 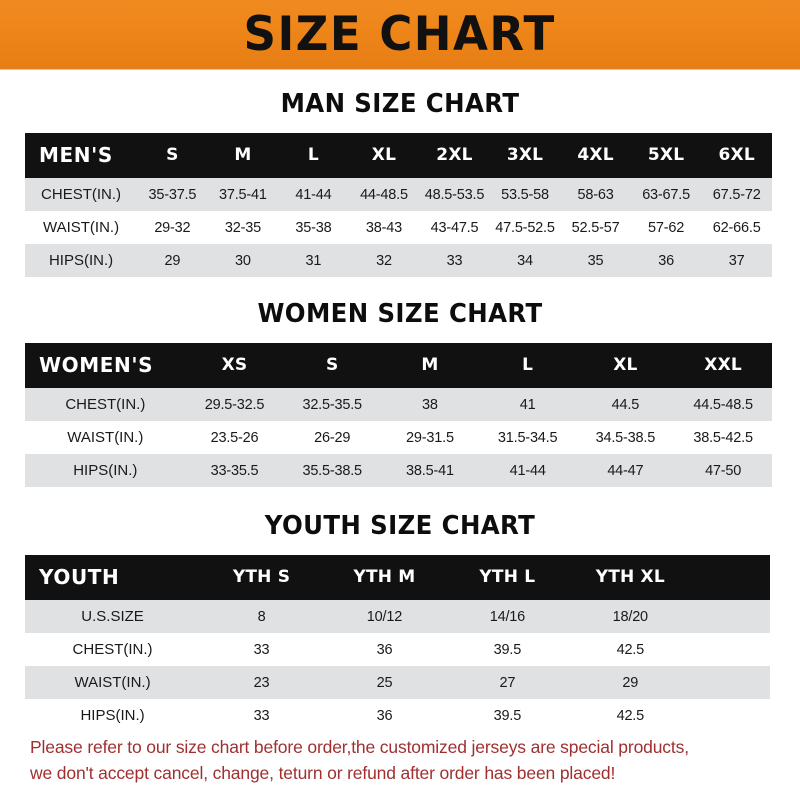 I want to click on cell: 47-50, so click(x=723, y=470).